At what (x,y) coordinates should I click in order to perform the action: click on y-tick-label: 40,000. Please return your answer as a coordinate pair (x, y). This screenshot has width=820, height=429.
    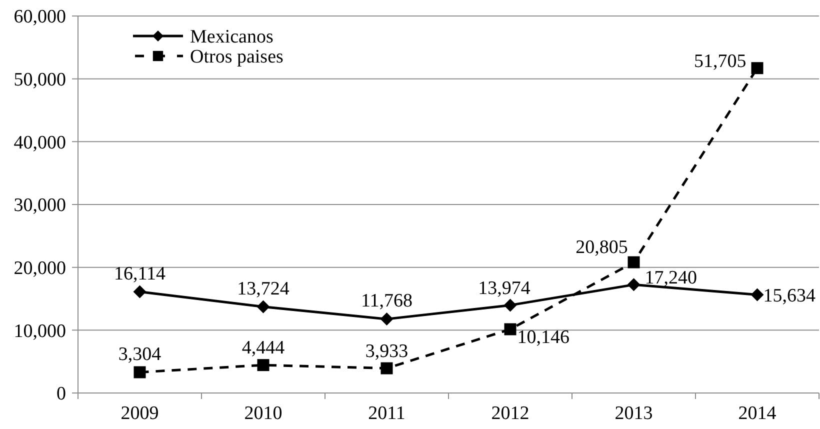
    Looking at the image, I should click on (40, 143).